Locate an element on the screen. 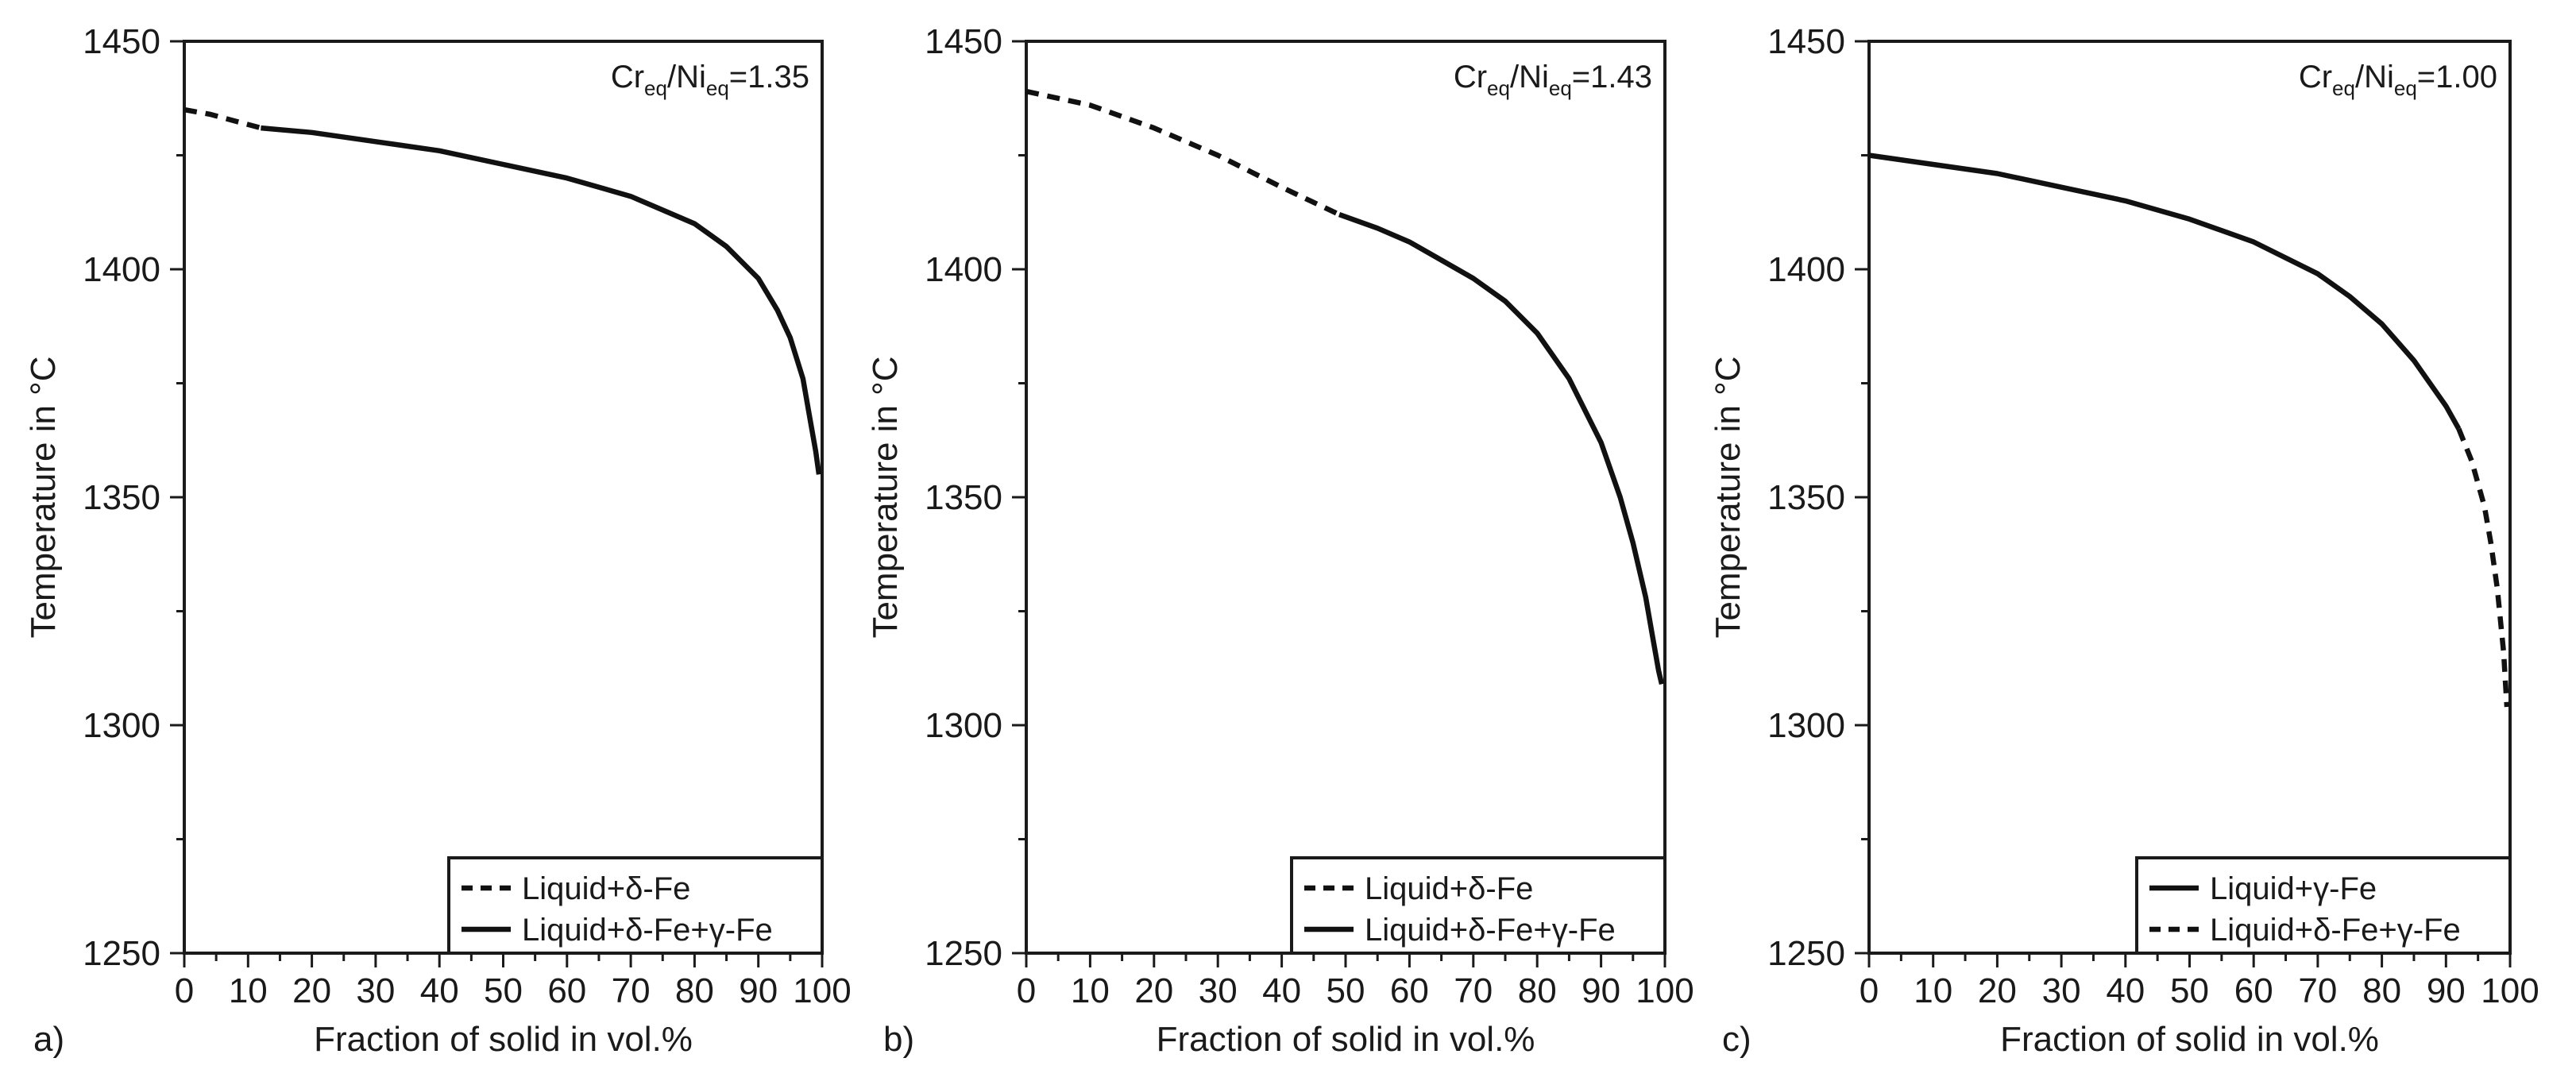  legend-label-1: Liquid+γ-Fe is located at coordinates (2293, 888).